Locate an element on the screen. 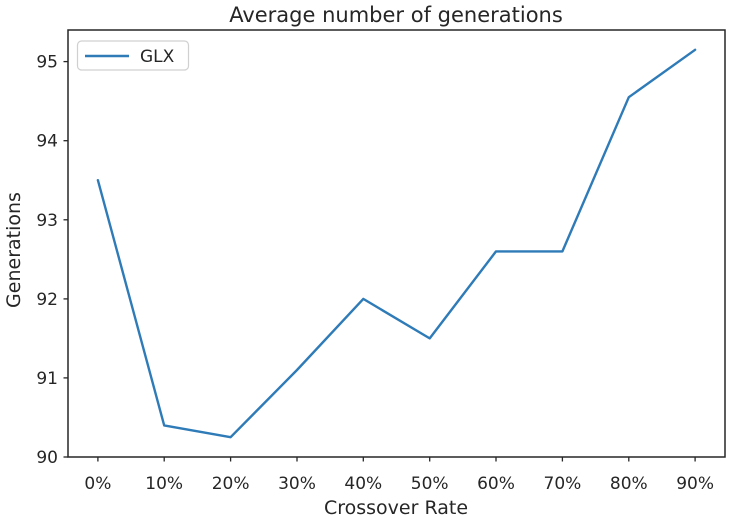 The image size is (730, 519). chart-title: Average number of generations is located at coordinates (396, 15).